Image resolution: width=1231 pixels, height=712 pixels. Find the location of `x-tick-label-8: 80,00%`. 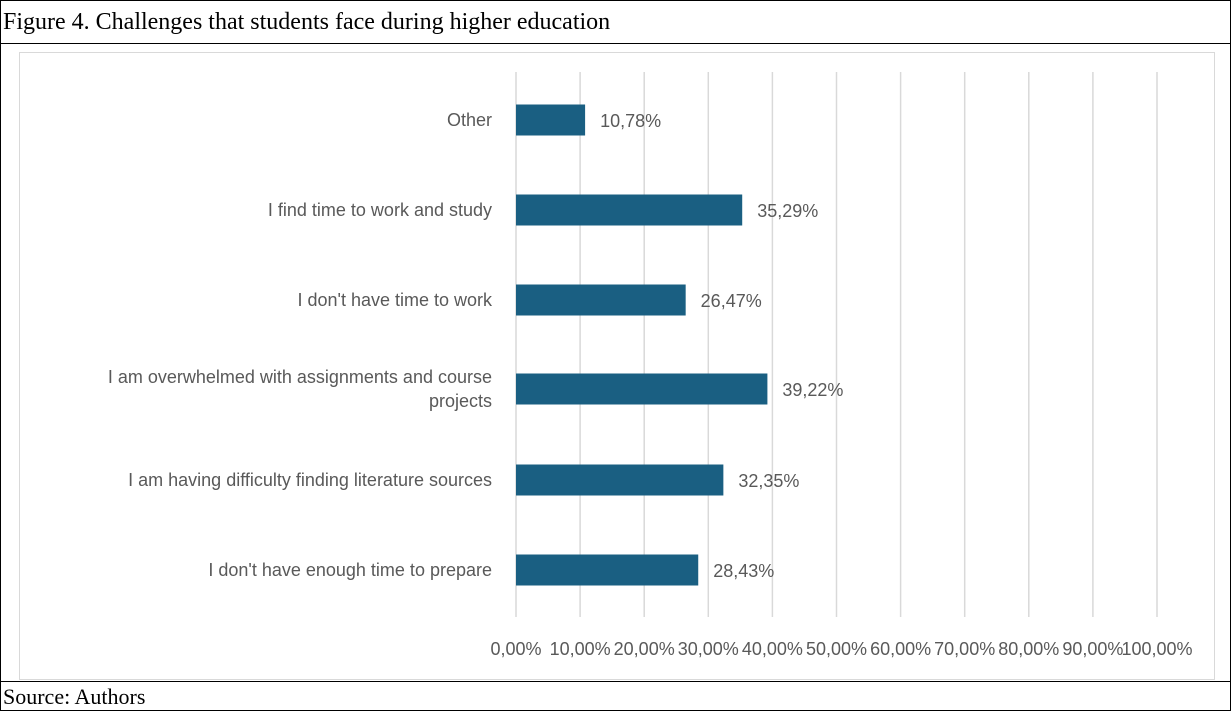

x-tick-label-8: 80,00% is located at coordinates (1028, 649).